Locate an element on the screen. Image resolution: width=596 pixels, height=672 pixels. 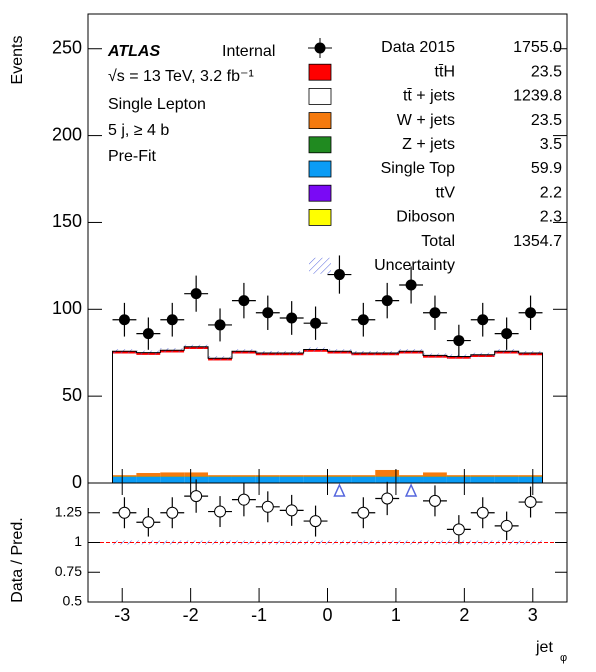
ratio-out-of-range is located at coordinates (339, 490).